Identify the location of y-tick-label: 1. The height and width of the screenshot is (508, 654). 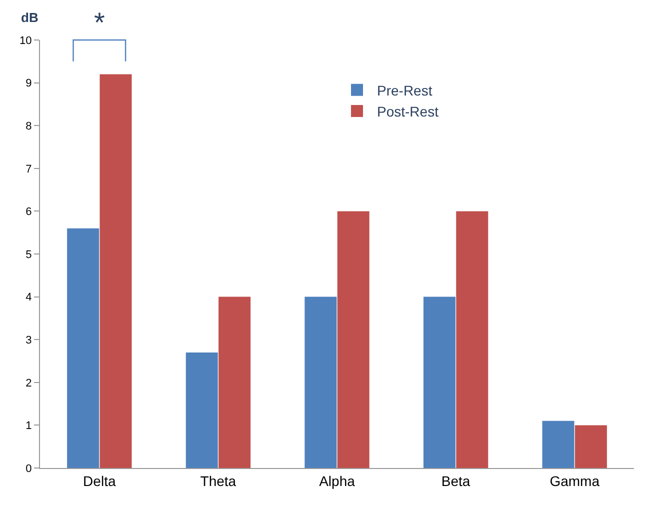
(29, 426).